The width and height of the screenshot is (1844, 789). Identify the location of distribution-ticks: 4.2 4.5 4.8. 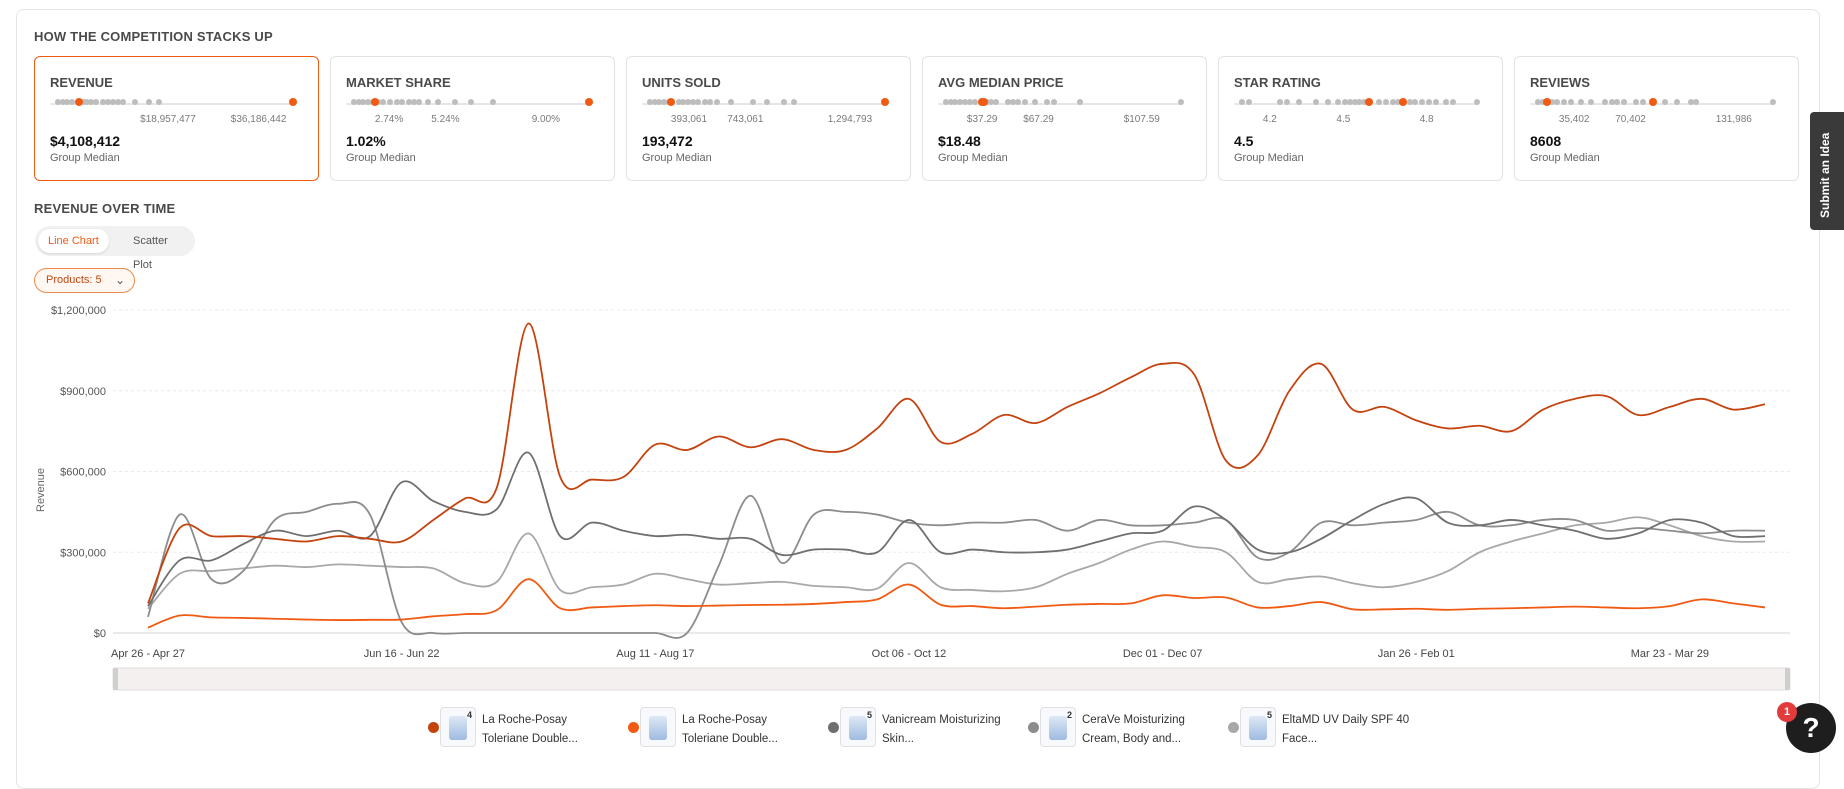
(1356, 120).